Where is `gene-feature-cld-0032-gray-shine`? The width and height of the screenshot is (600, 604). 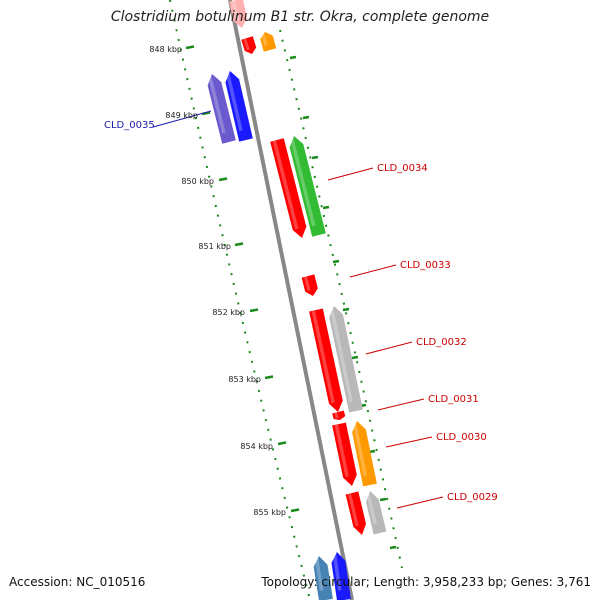 gene-feature-cld-0032-gray-shine is located at coordinates (341, 354).